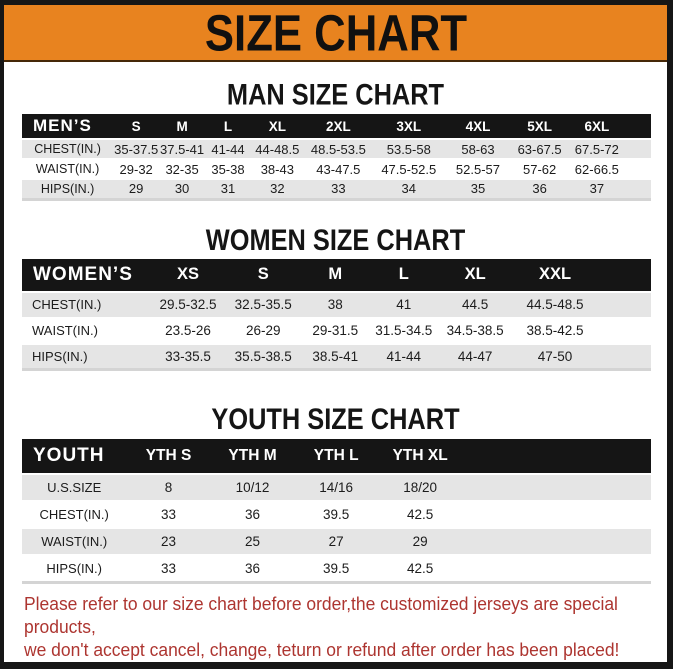  I want to click on size-value-cell: 35-37.5, so click(136, 149).